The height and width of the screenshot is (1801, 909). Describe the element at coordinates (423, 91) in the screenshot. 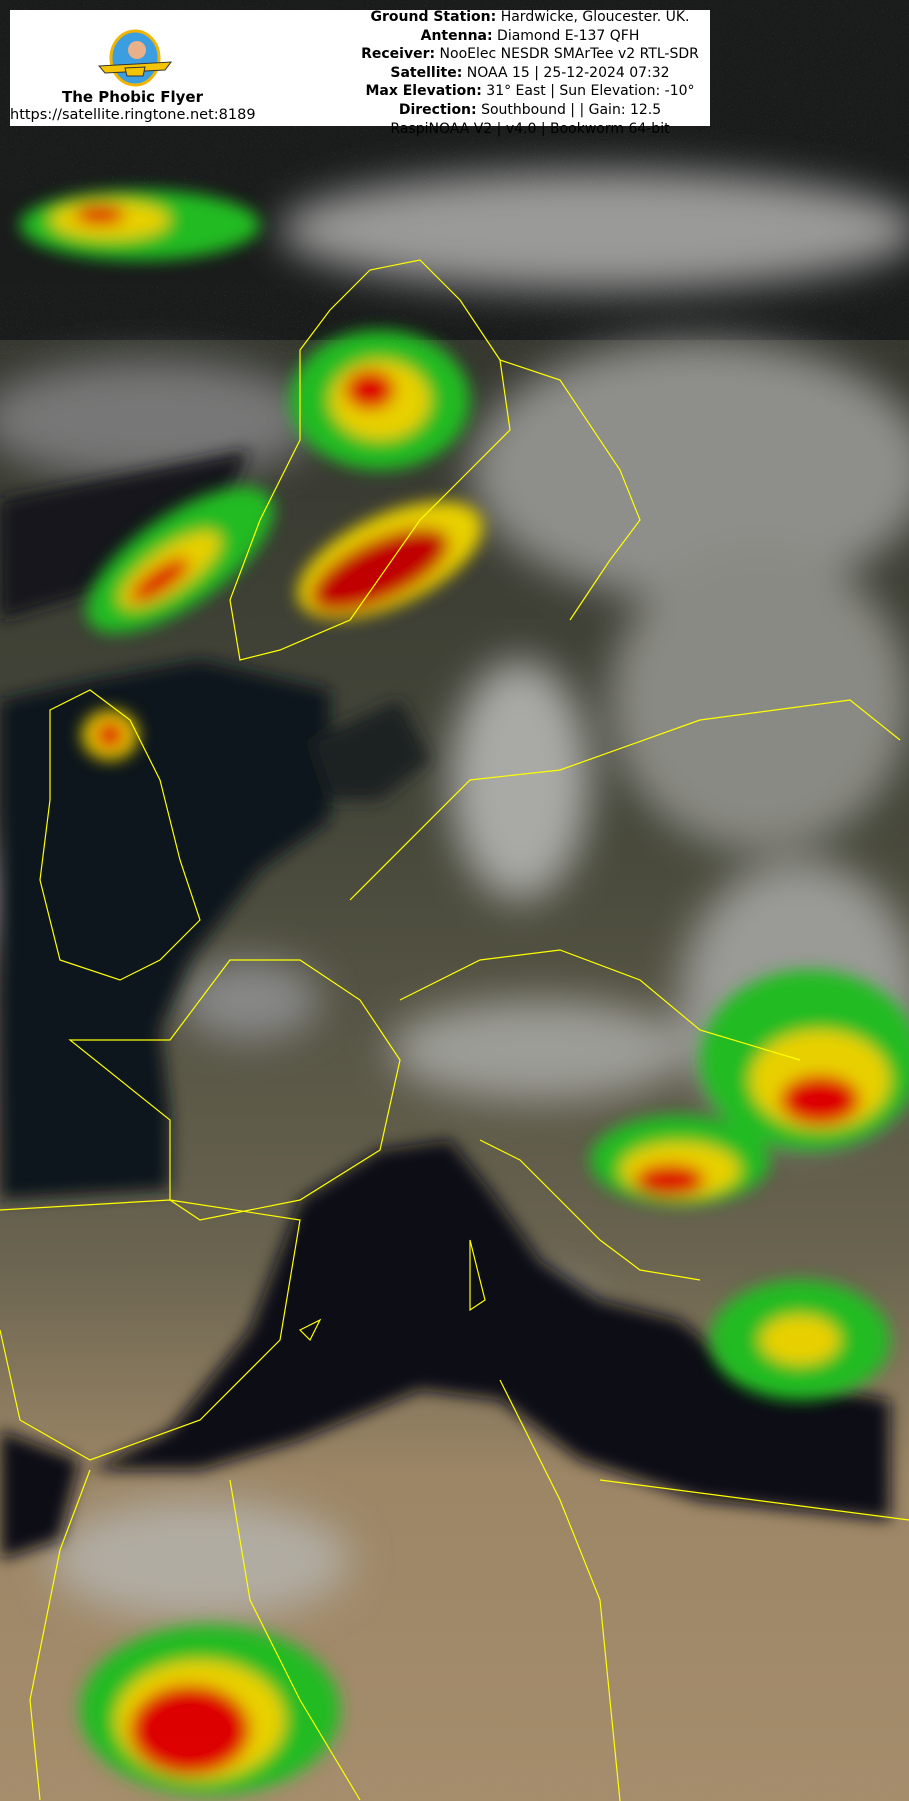

I see `line-label: Max Elevation:` at that location.